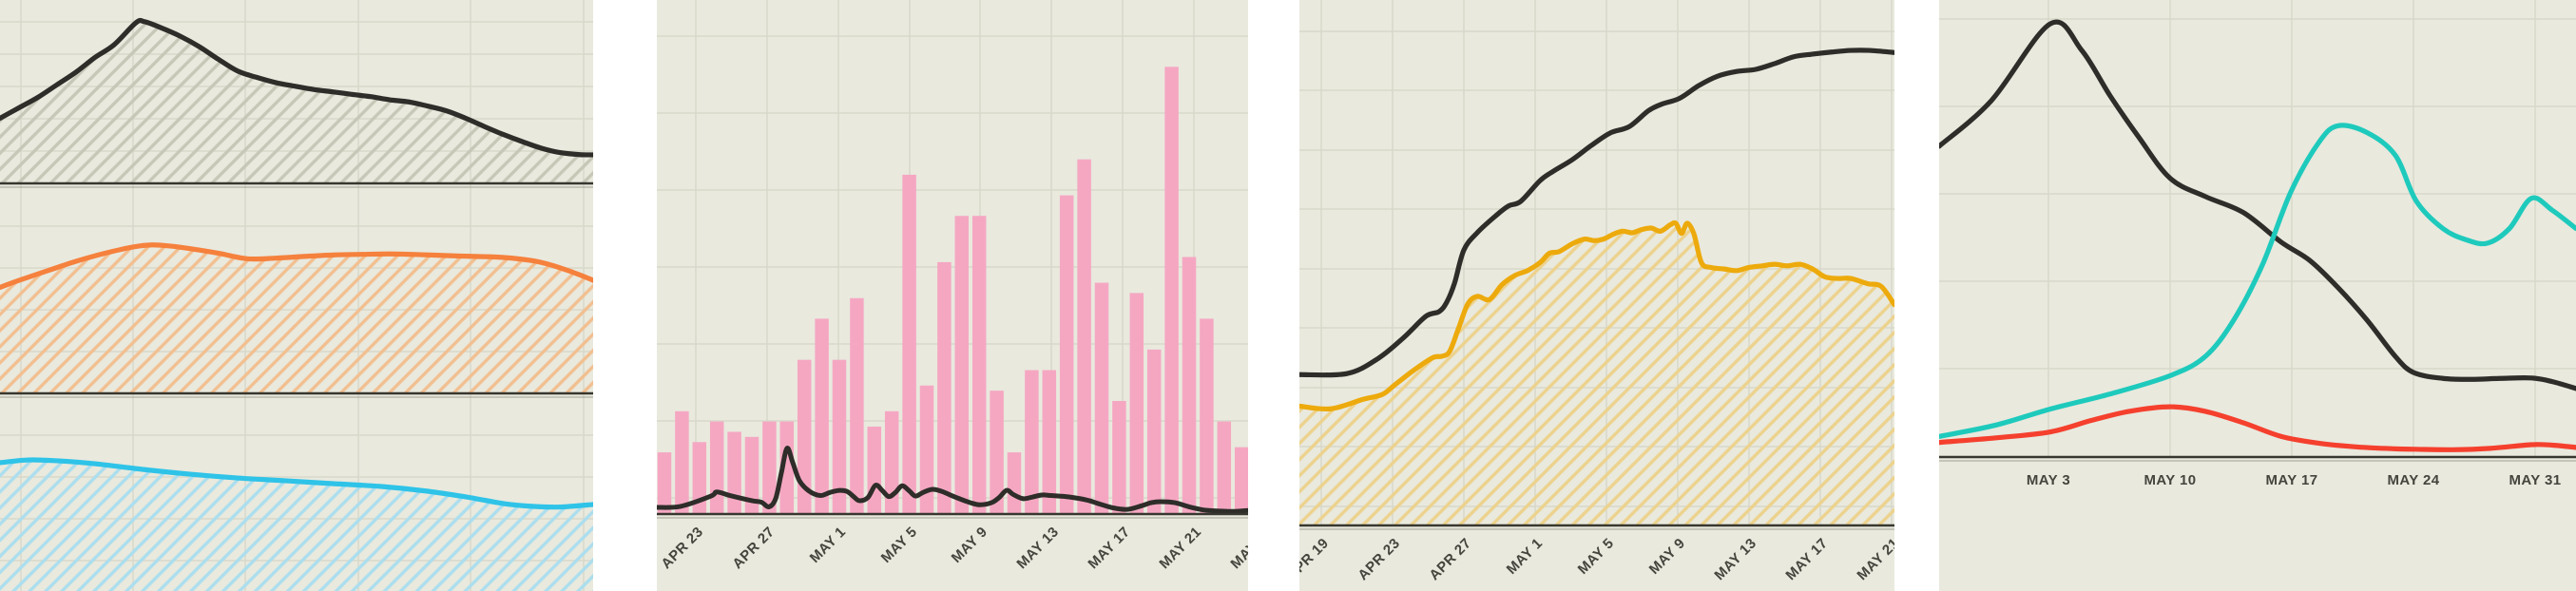 This screenshot has height=591, width=2576. I want to click on teal-line, so click(2257, 281).